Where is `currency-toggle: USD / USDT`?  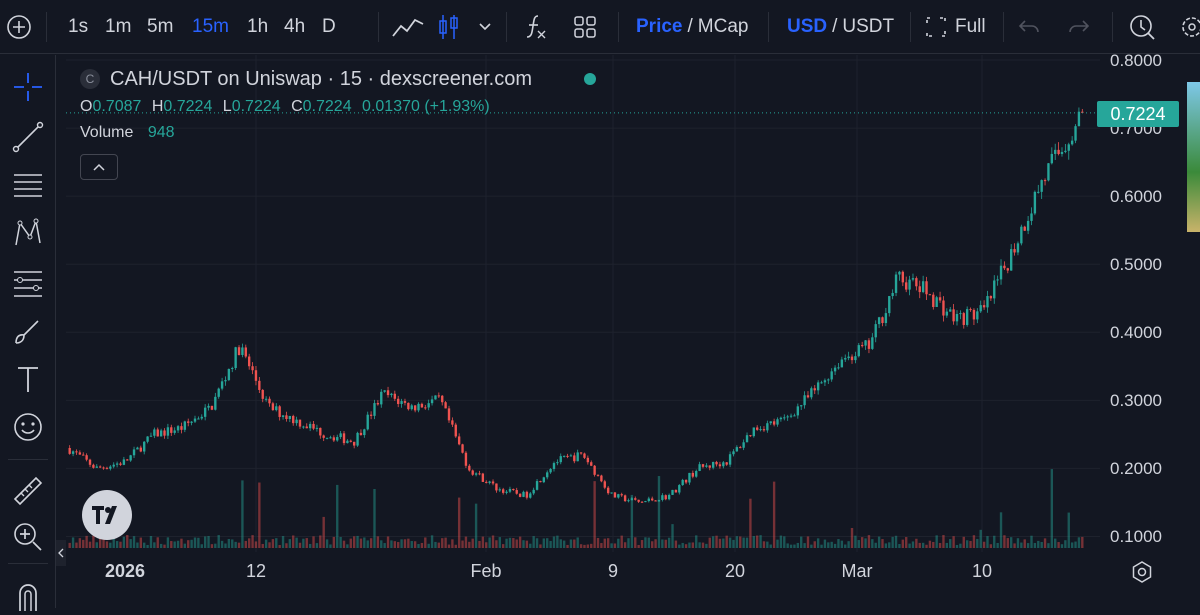 currency-toggle: USD / USDT is located at coordinates (840, 27).